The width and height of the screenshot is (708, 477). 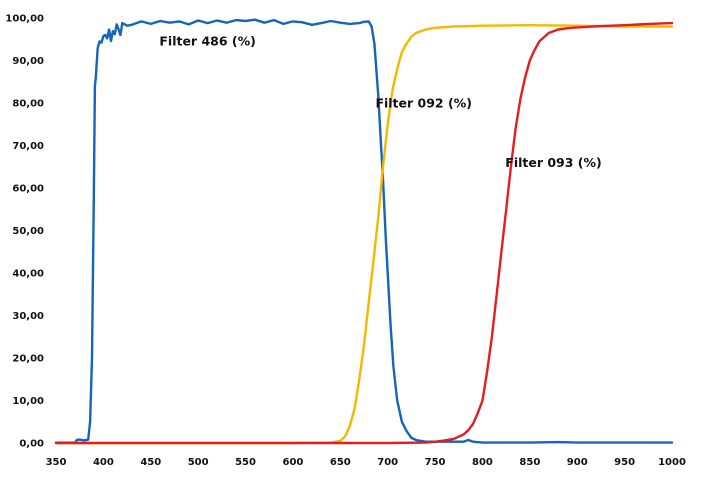 What do you see at coordinates (529, 462) in the screenshot?
I see `x-tick-label: 850` at bounding box center [529, 462].